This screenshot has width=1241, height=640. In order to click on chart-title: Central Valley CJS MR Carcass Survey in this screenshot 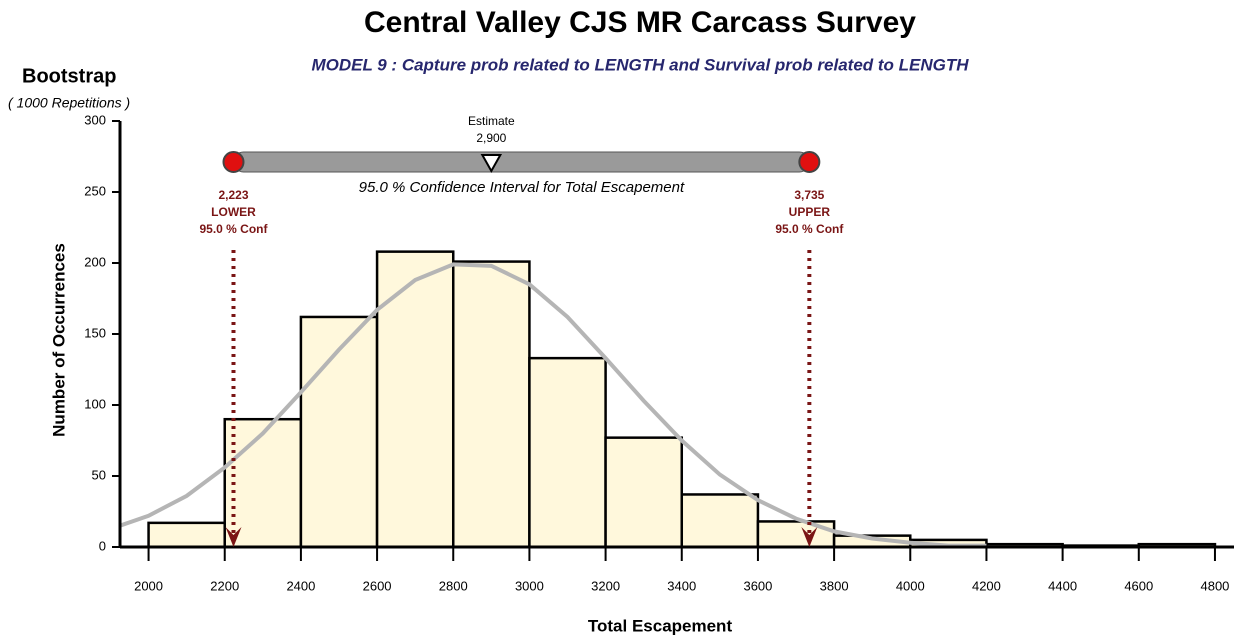, I will do `click(640, 22)`.